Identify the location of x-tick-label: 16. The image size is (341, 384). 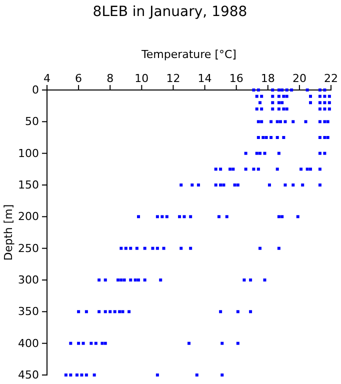
(236, 78).